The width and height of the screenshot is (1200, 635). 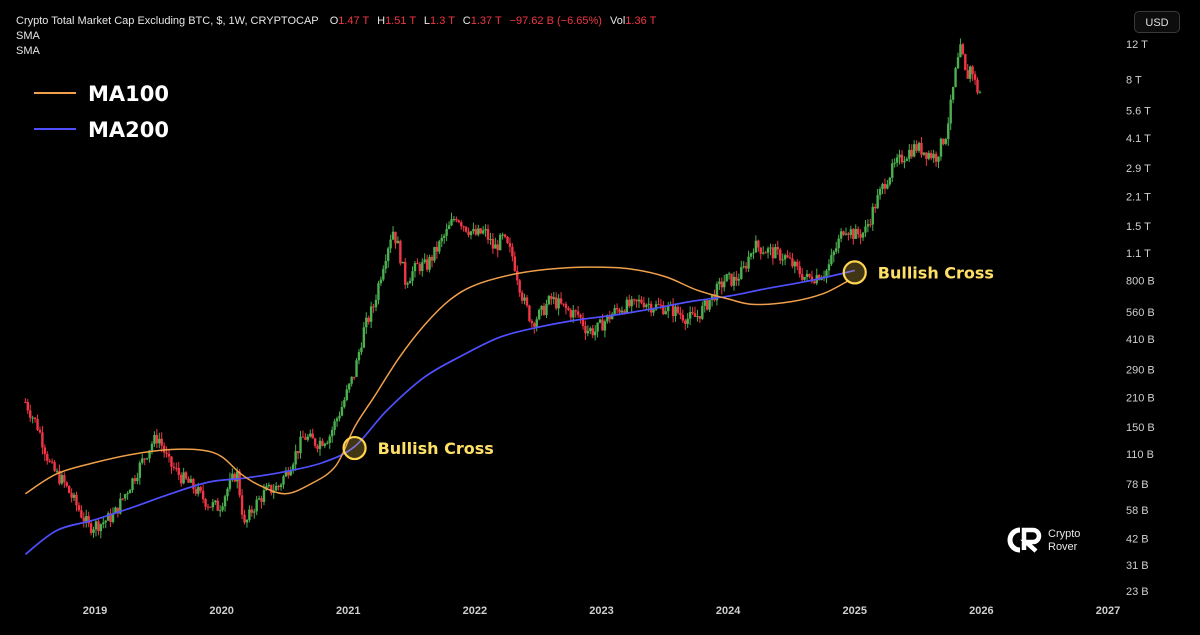 What do you see at coordinates (442, 21) in the screenshot?
I see `low-value: 1.3 T` at bounding box center [442, 21].